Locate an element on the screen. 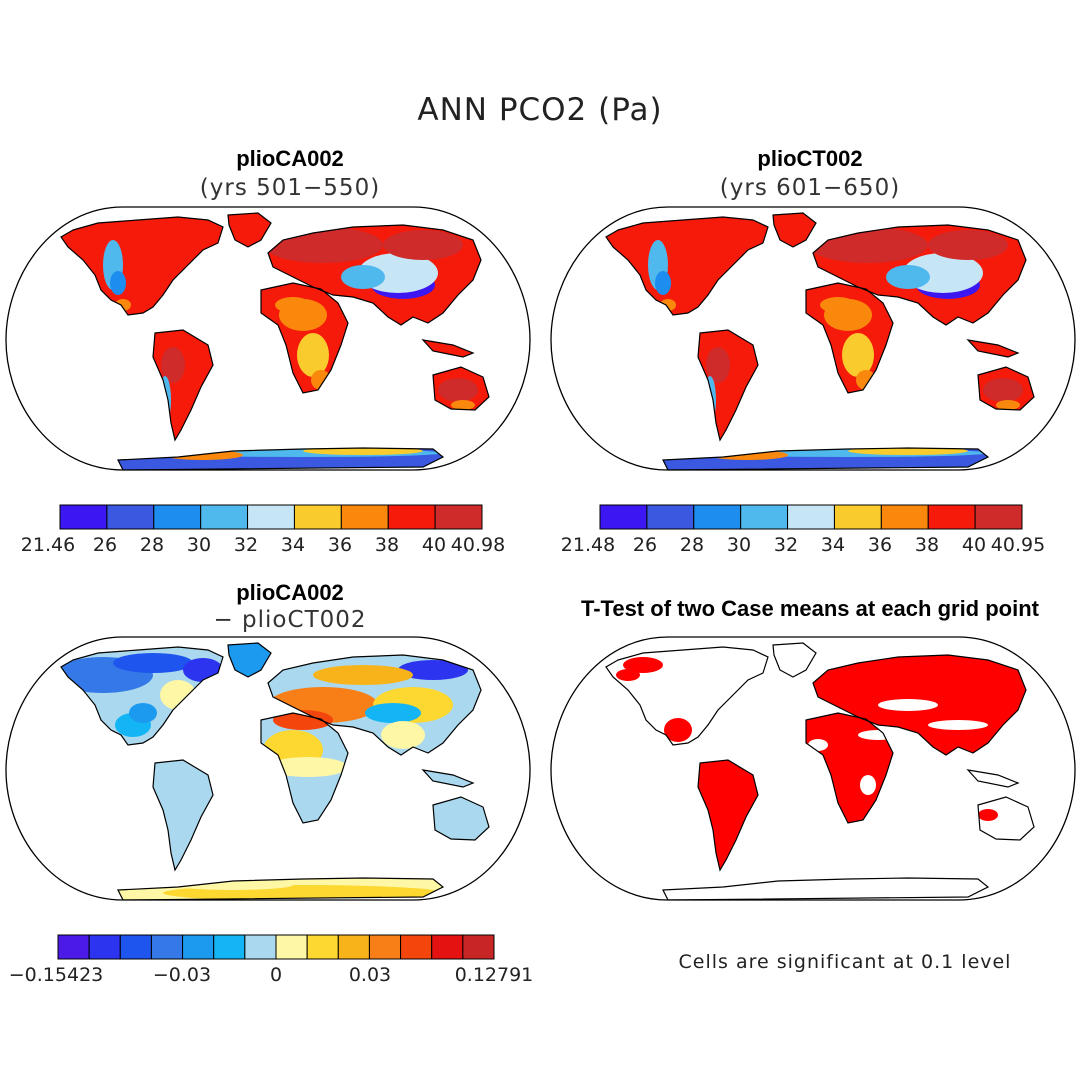  land-antarctica is located at coordinates (825, 889).